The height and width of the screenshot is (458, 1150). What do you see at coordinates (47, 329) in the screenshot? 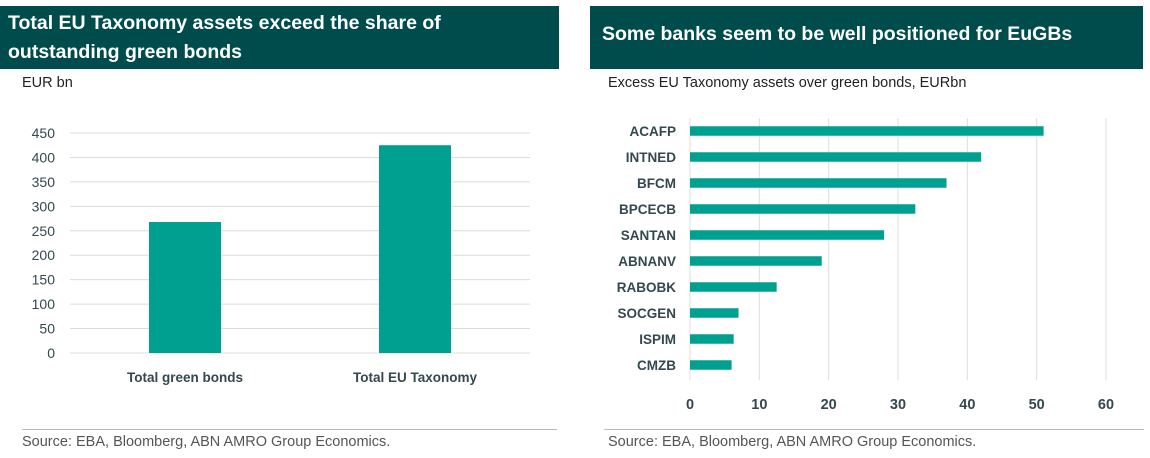
I see `y-tick-label: 50` at bounding box center [47, 329].